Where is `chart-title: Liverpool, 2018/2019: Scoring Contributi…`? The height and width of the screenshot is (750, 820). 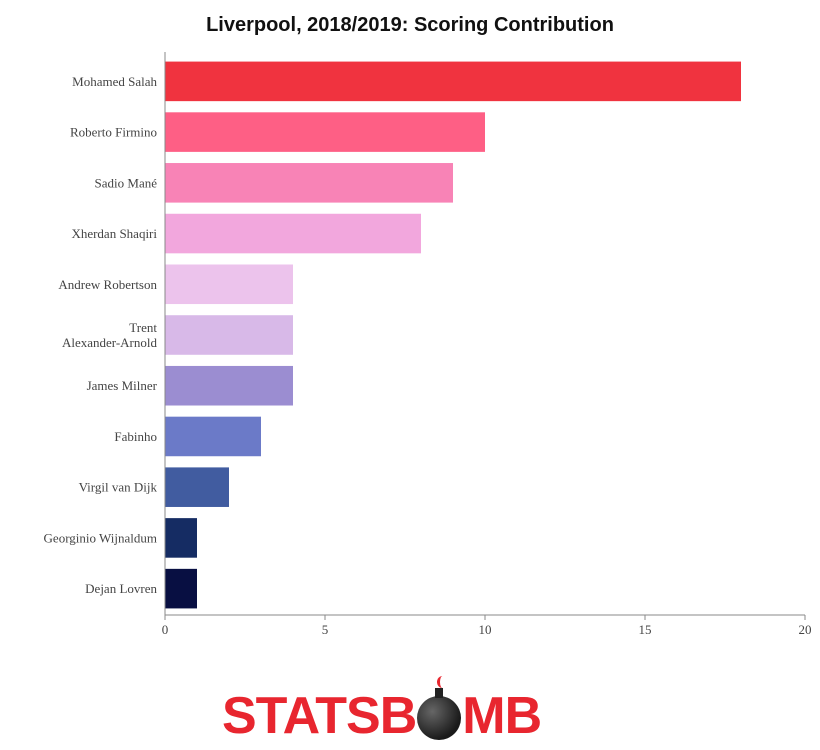
chart-title: Liverpool, 2018/2019: Scoring Contributi… is located at coordinates (410, 25).